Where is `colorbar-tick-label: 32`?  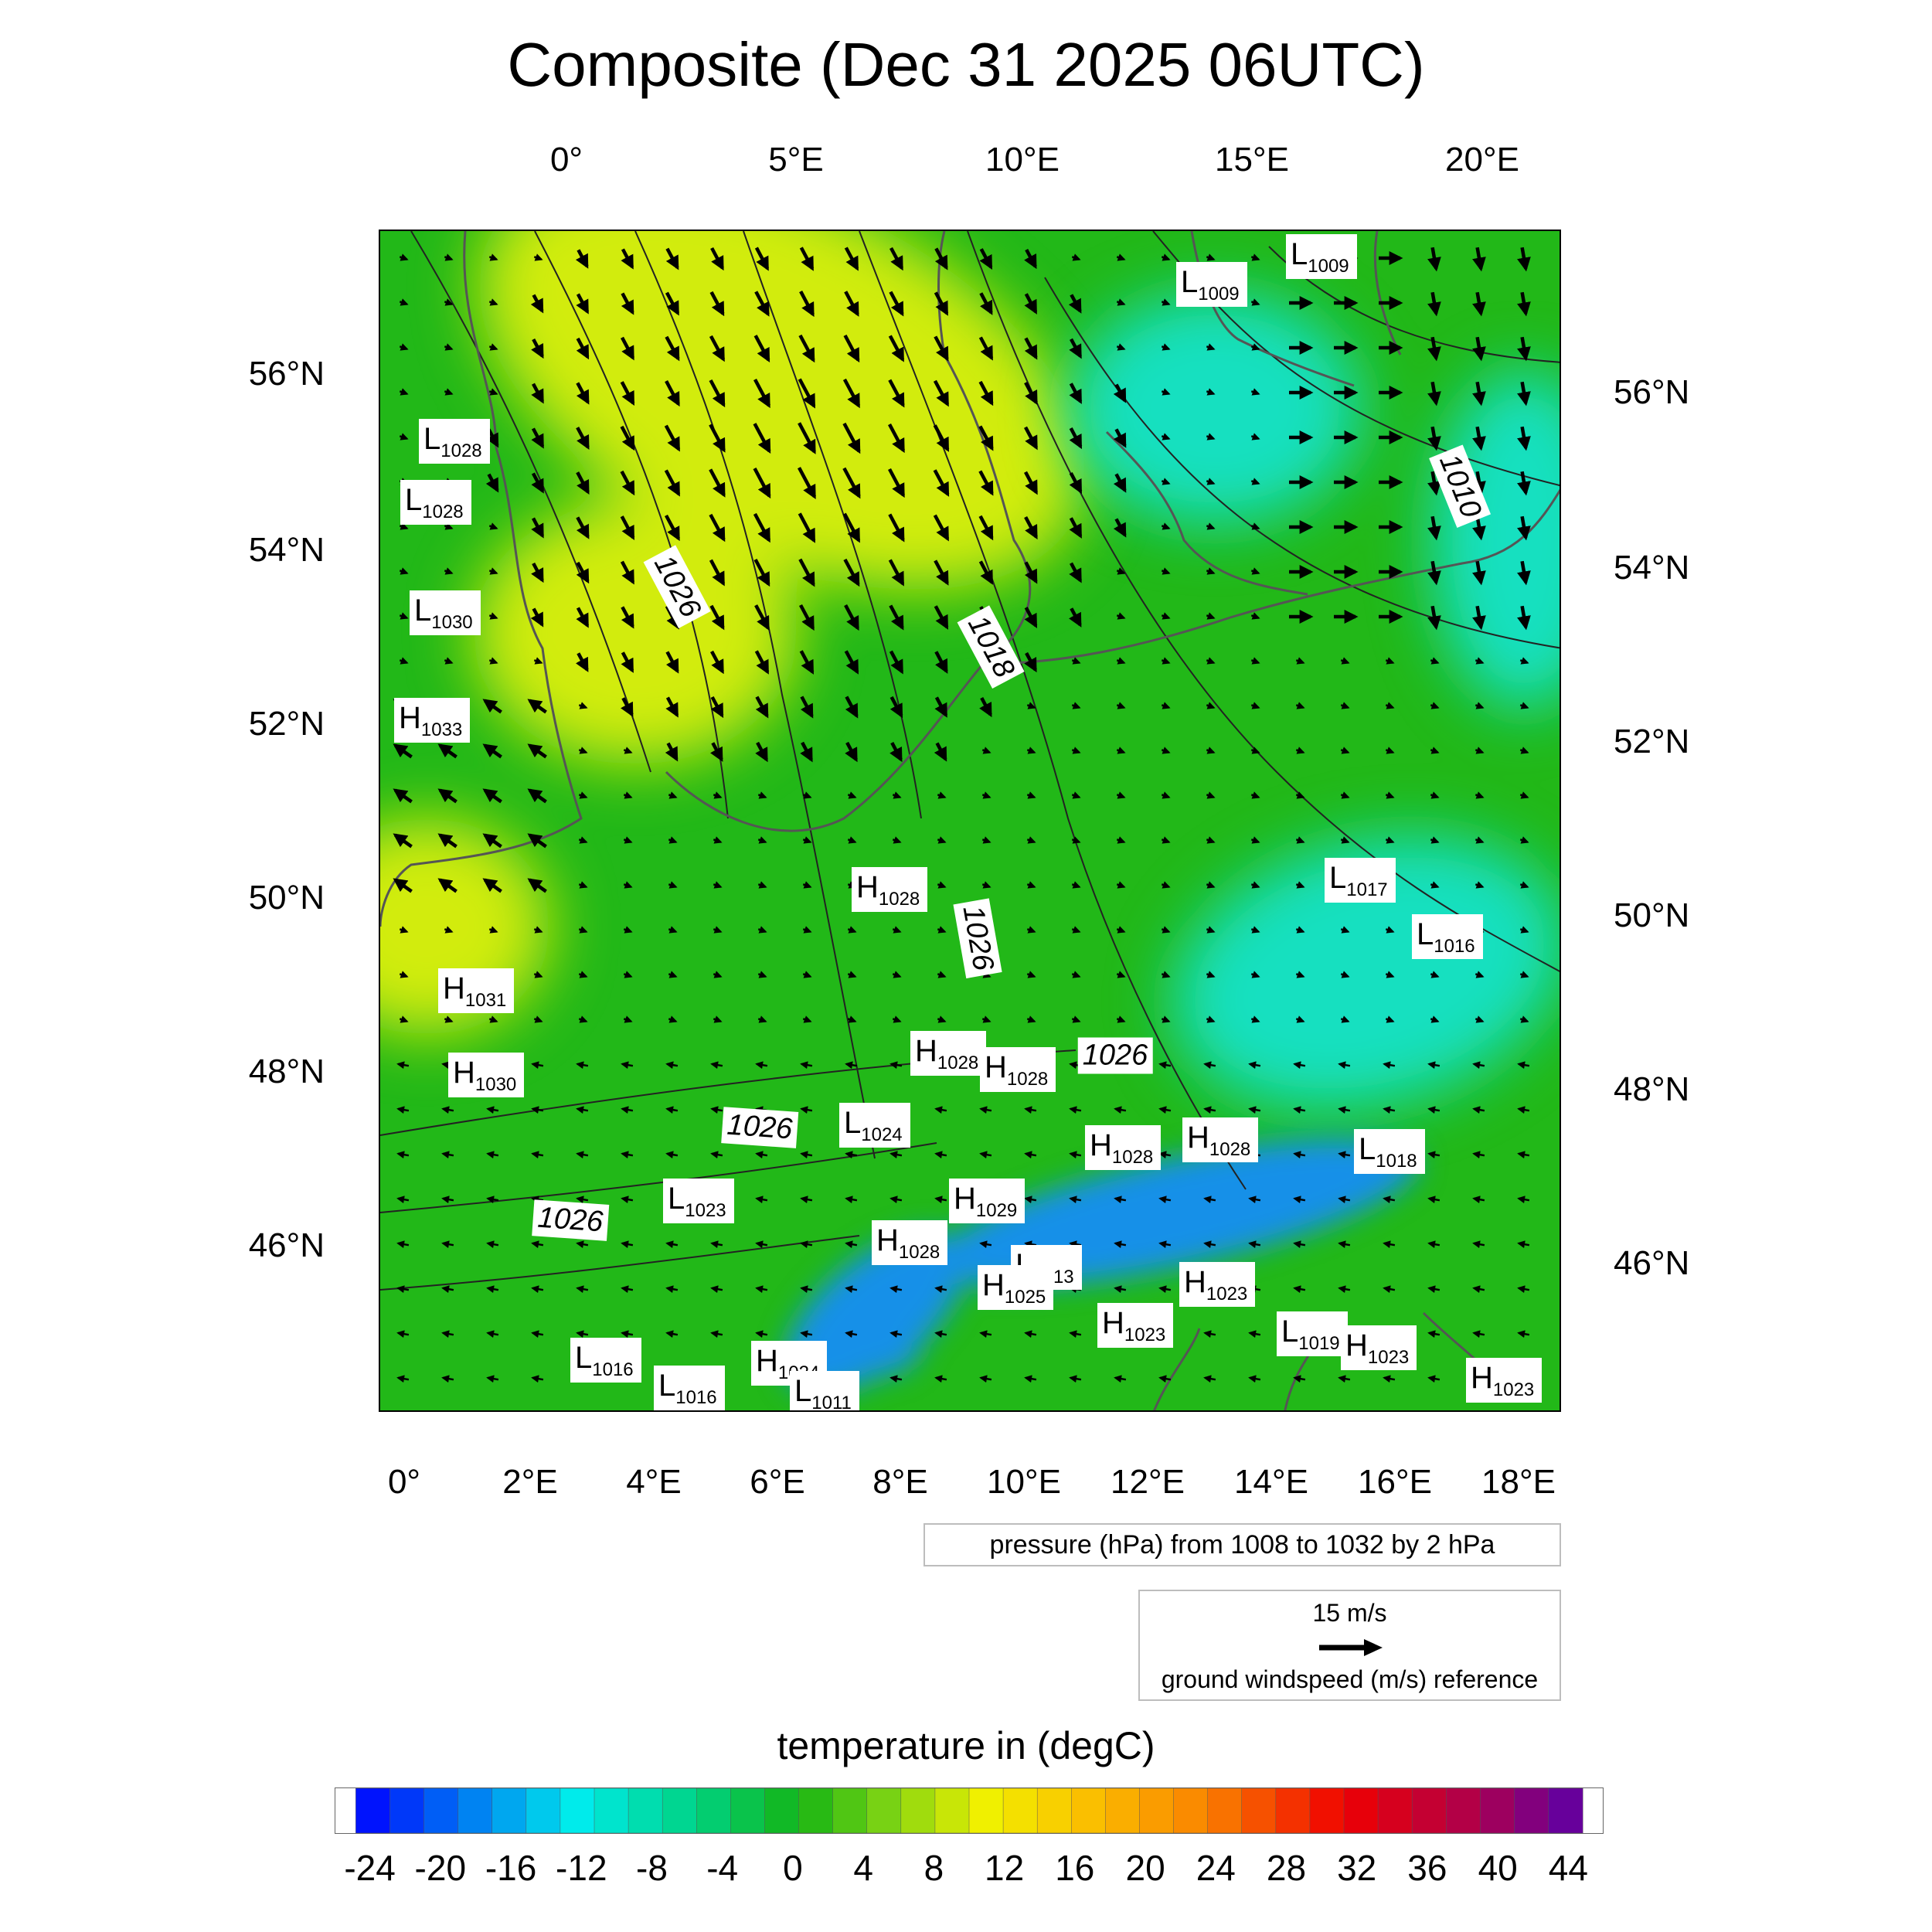 colorbar-tick-label: 32 is located at coordinates (1357, 1868).